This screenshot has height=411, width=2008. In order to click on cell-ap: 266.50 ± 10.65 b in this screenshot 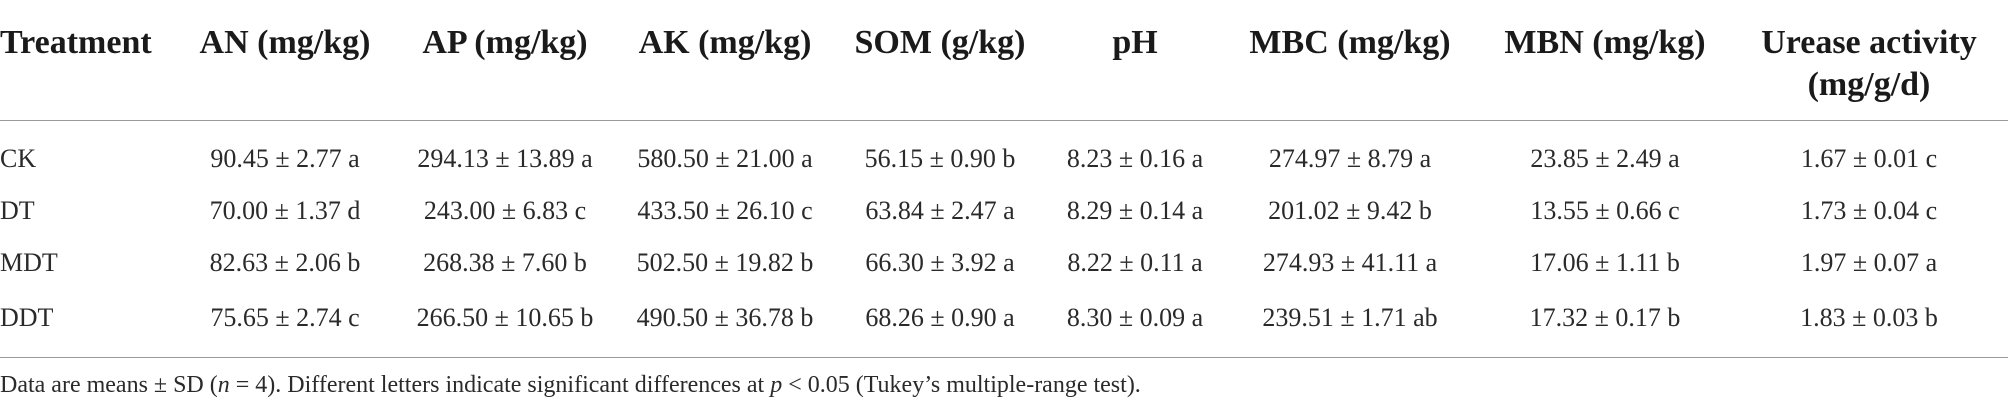, I will do `click(505, 323)`.